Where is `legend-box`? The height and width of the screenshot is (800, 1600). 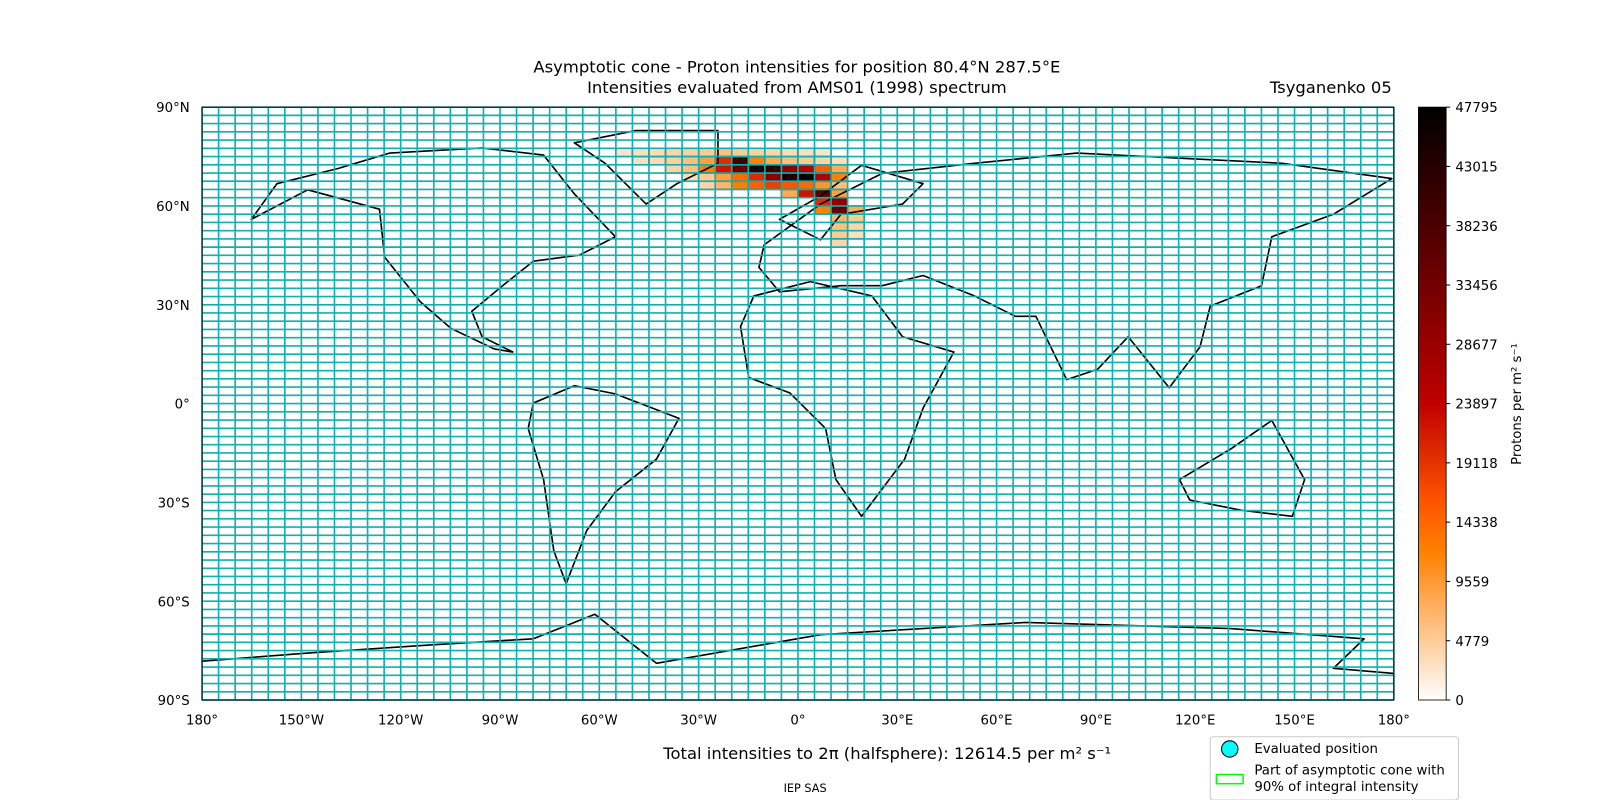
legend-box is located at coordinates (1334, 768).